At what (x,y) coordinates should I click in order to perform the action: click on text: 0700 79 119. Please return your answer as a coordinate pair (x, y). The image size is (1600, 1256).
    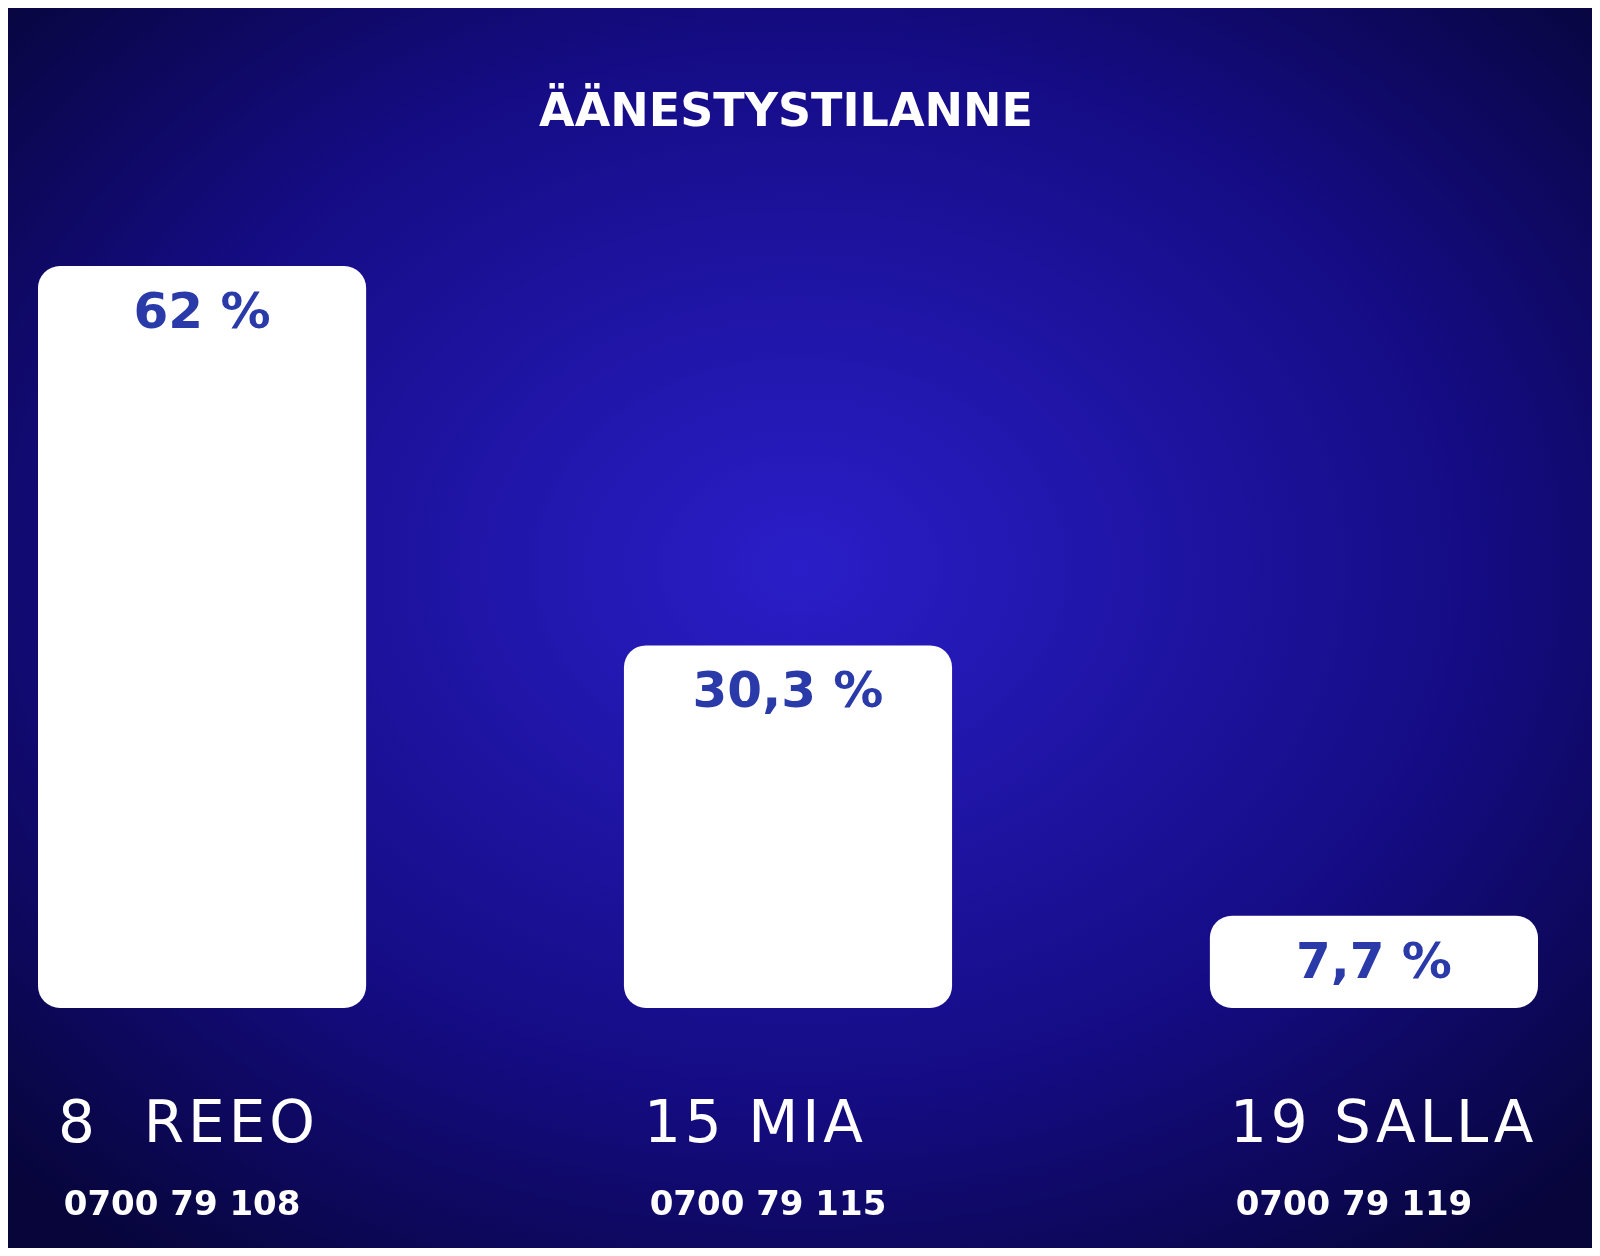
    Looking at the image, I should click on (1354, 1203).